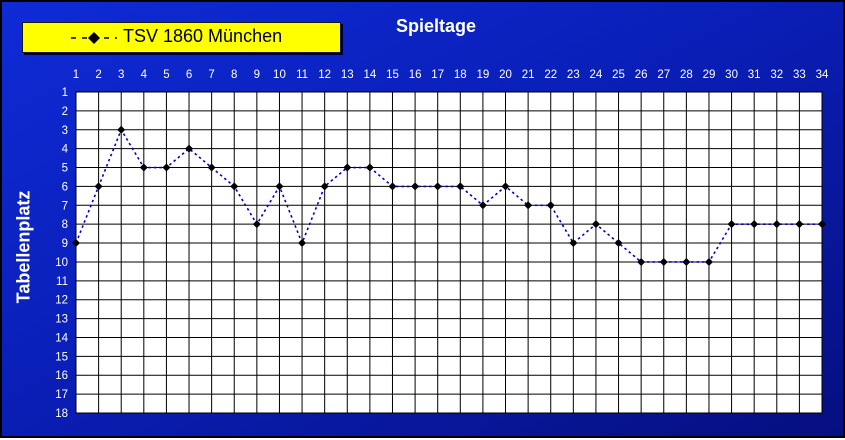 The image size is (845, 440). What do you see at coordinates (65, 225) in the screenshot?
I see `y-tick-label: 8` at bounding box center [65, 225].